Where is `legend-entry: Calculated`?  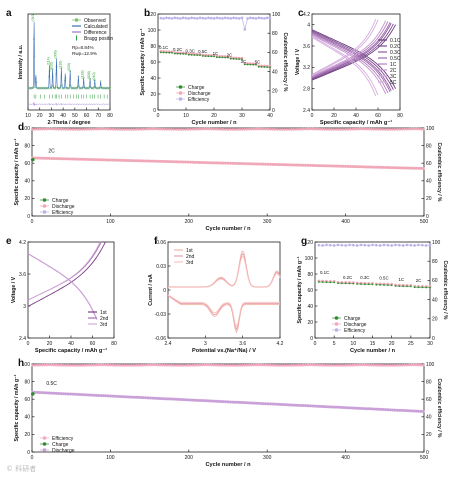 legend-entry: Calculated is located at coordinates (96, 27).